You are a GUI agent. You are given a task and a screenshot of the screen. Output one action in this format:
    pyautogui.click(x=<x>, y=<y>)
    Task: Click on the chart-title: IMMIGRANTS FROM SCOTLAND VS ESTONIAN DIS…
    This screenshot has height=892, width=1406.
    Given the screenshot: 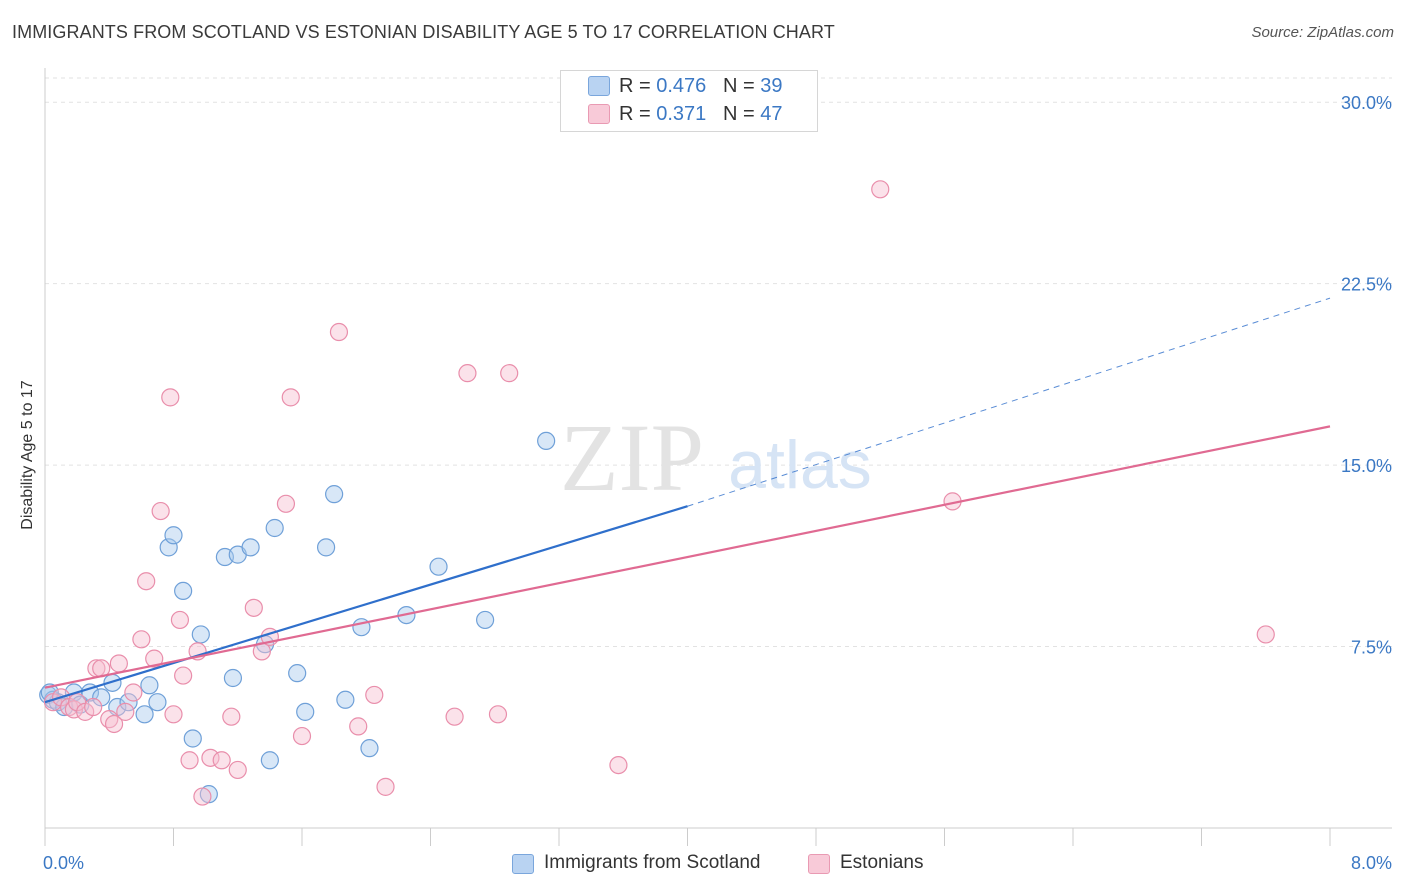 What is the action you would take?
    pyautogui.click(x=423, y=32)
    